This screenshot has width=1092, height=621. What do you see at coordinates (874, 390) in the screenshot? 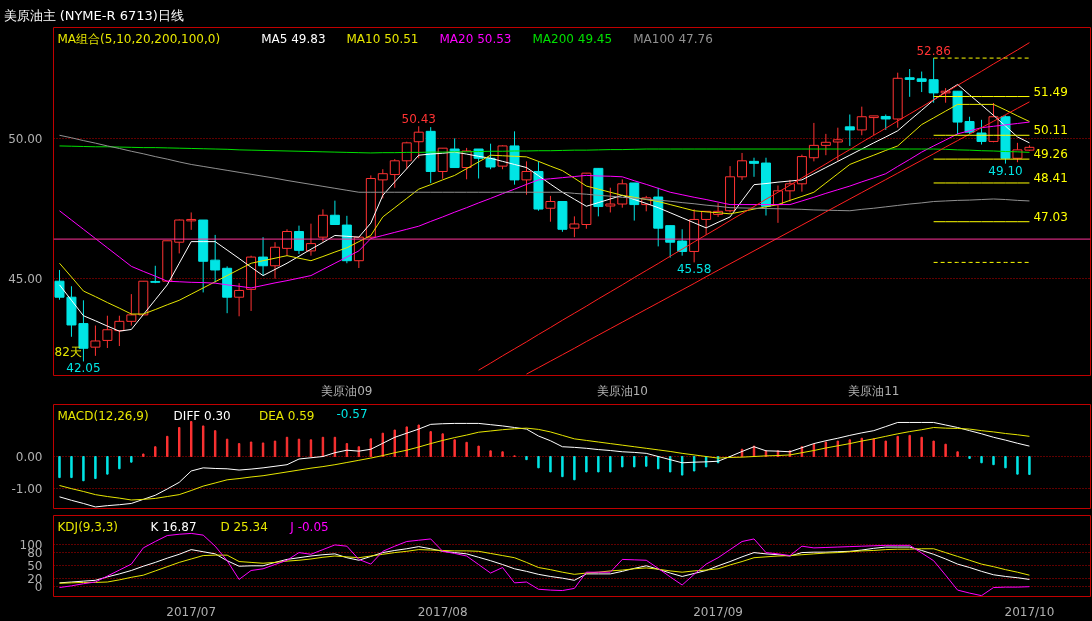
I see `x-tick-label: 美原油11` at bounding box center [874, 390].